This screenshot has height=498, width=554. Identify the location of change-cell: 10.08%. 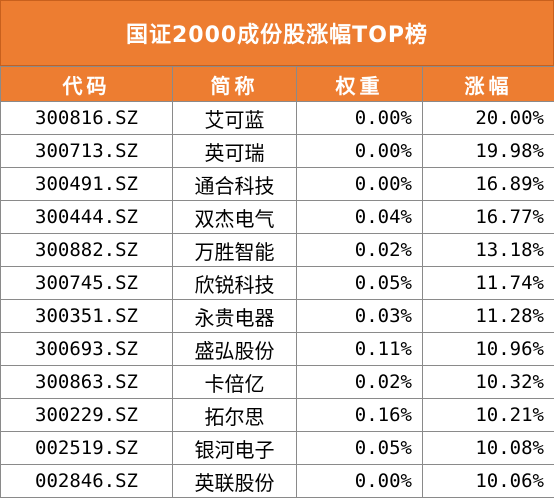
(488, 448).